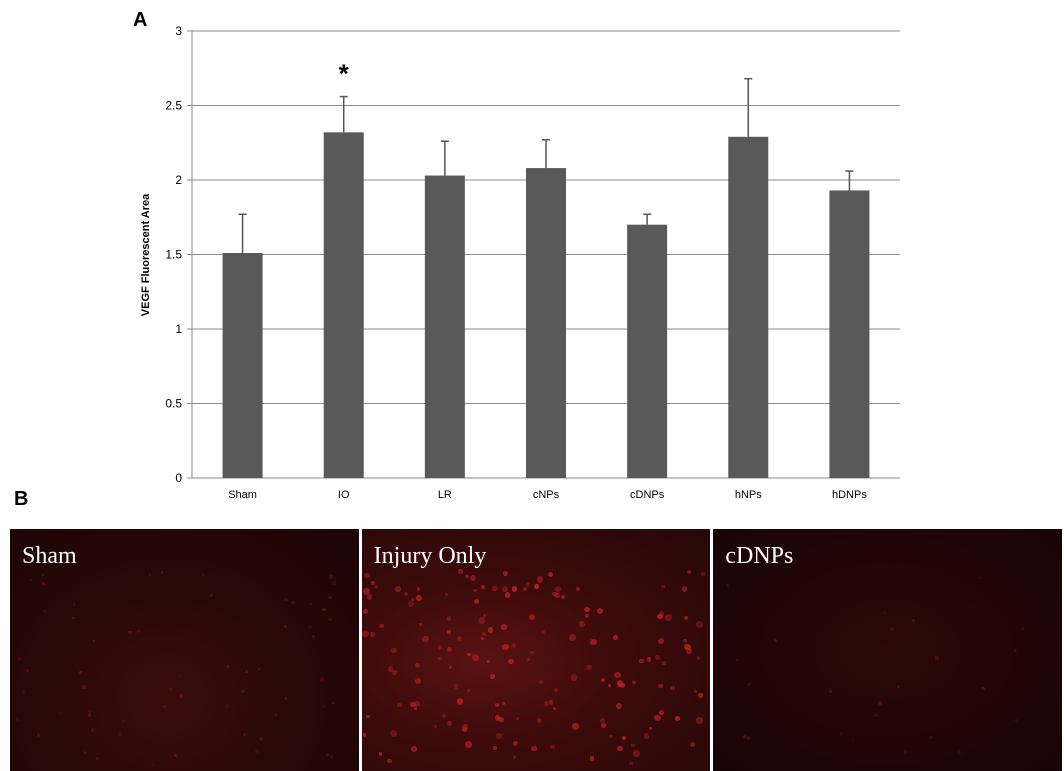 This screenshot has width=1064, height=771. Describe the element at coordinates (184, 650) in the screenshot. I see `microscopy-image-sham: Sham` at that location.